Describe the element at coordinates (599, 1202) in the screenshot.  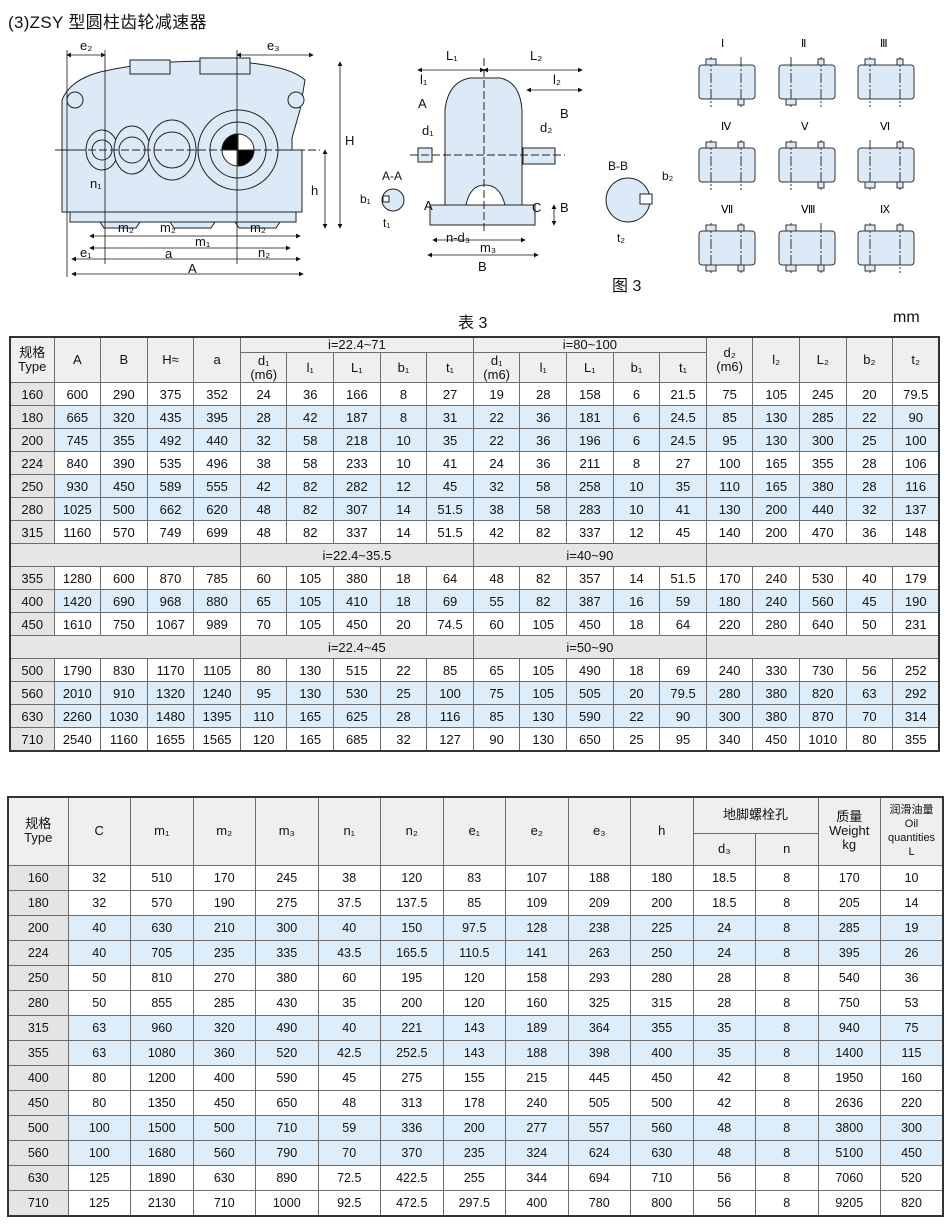
I see `table-cell: 780` at that location.